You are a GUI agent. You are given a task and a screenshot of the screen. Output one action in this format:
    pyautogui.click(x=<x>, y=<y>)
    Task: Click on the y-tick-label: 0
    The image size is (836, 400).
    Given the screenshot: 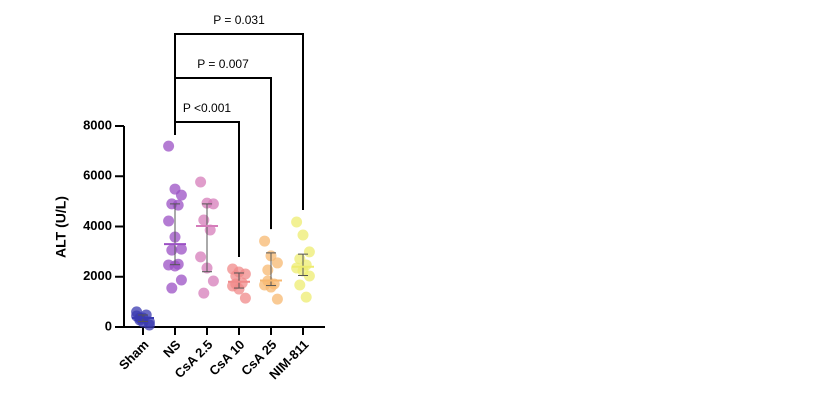 What is the action you would take?
    pyautogui.click(x=108, y=325)
    